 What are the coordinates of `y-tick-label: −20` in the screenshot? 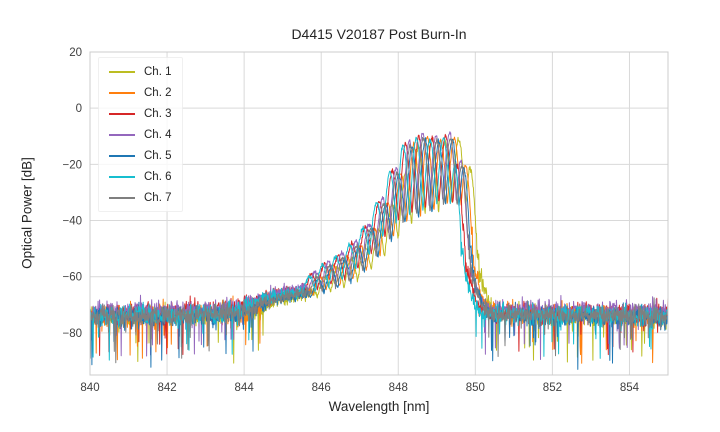 It's located at (72, 165).